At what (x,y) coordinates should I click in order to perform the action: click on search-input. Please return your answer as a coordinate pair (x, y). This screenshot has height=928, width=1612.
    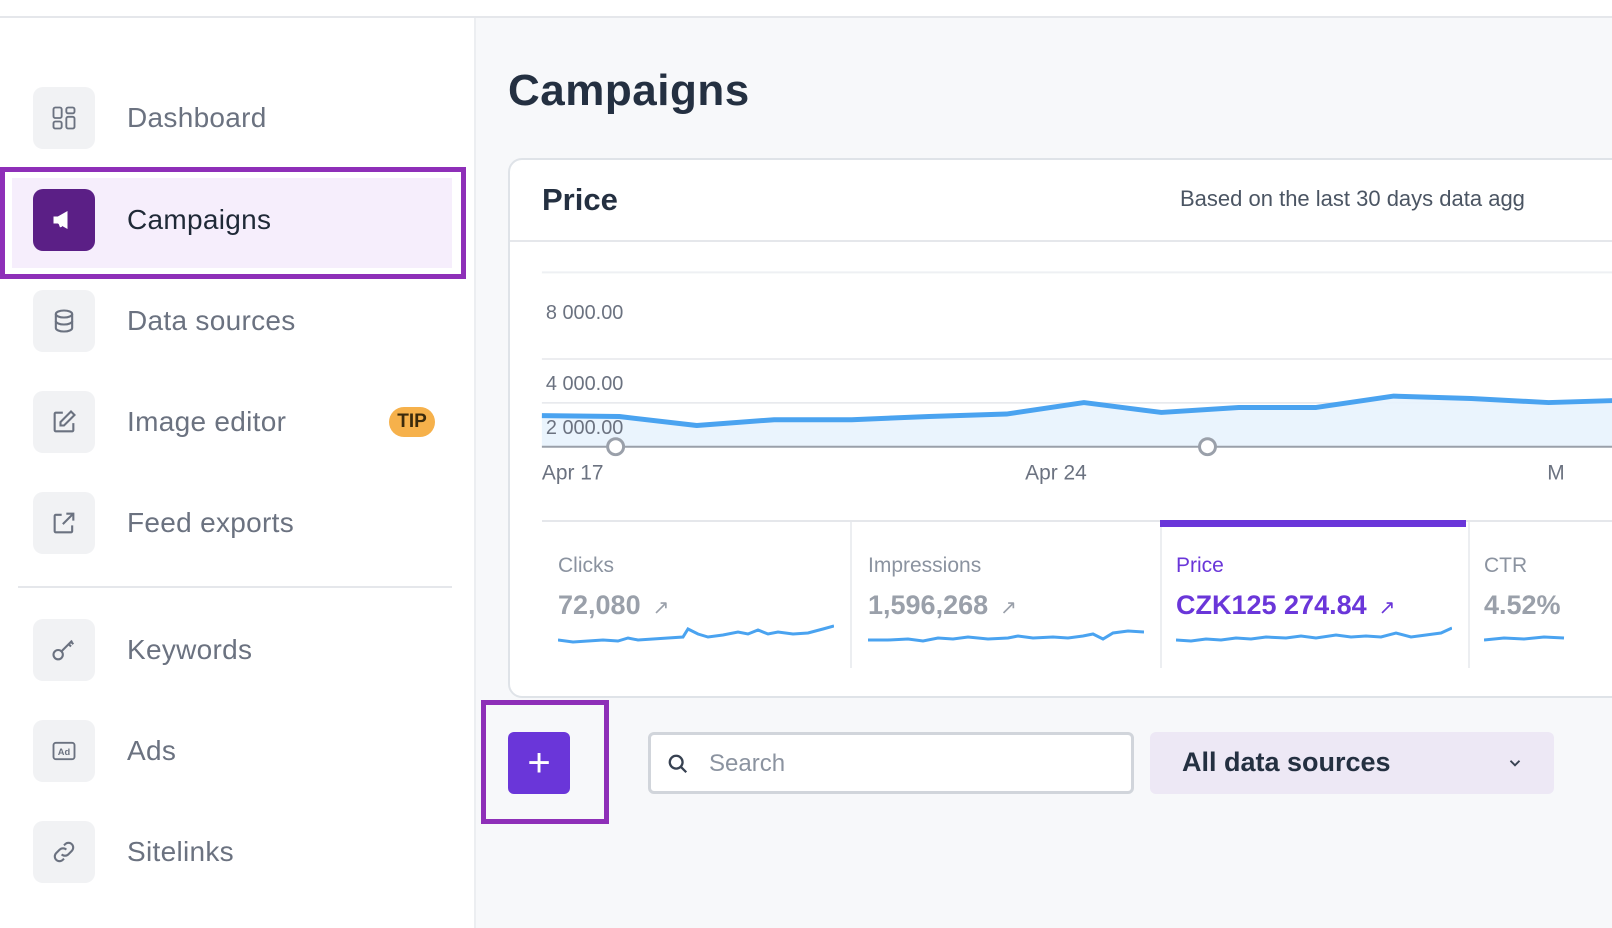
    Looking at the image, I should click on (909, 764).